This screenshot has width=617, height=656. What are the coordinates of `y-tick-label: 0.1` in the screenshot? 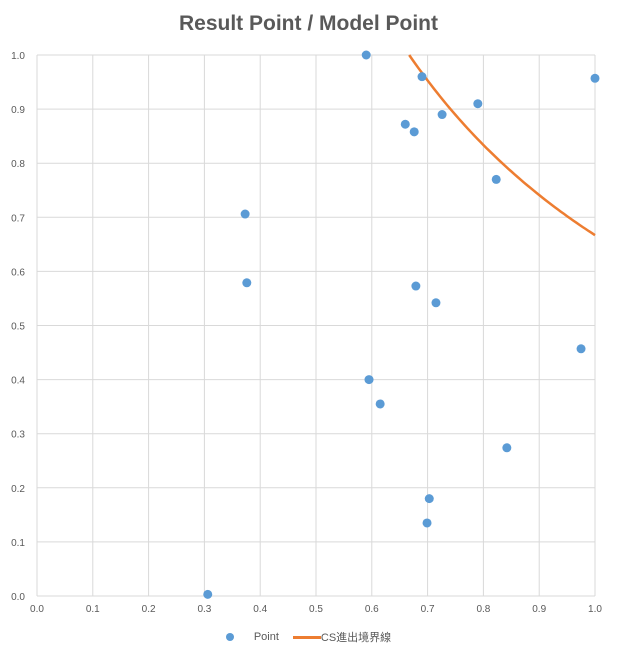 It's located at (18, 543).